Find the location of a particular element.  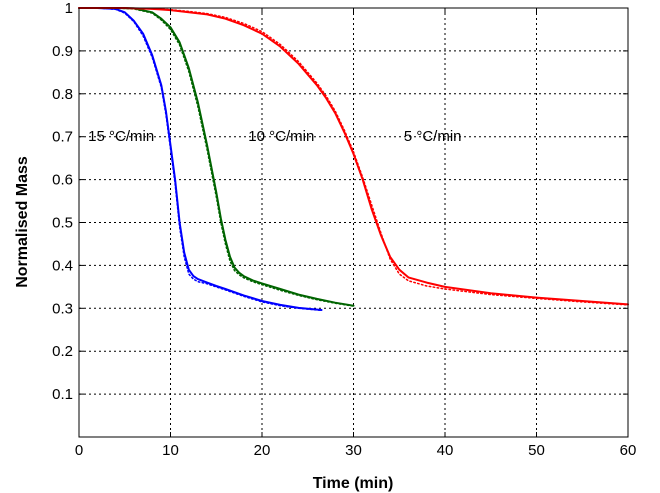

y-axis-title: Normalised Mass is located at coordinates (22, 222).